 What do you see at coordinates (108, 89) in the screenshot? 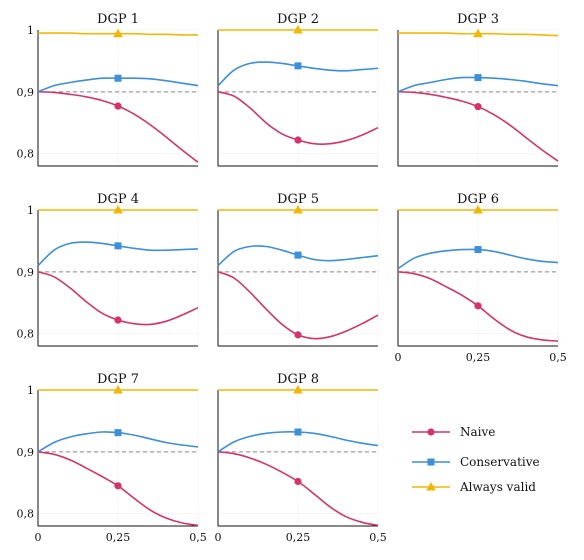
I see `panel-1: DGP 1 0,8 0,9 1` at bounding box center [108, 89].